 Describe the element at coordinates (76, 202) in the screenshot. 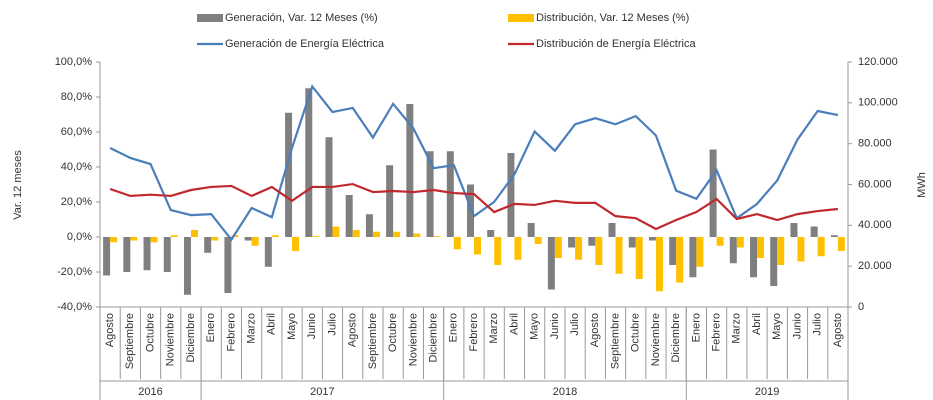

I see `y-tick-label: 20,0%` at that location.